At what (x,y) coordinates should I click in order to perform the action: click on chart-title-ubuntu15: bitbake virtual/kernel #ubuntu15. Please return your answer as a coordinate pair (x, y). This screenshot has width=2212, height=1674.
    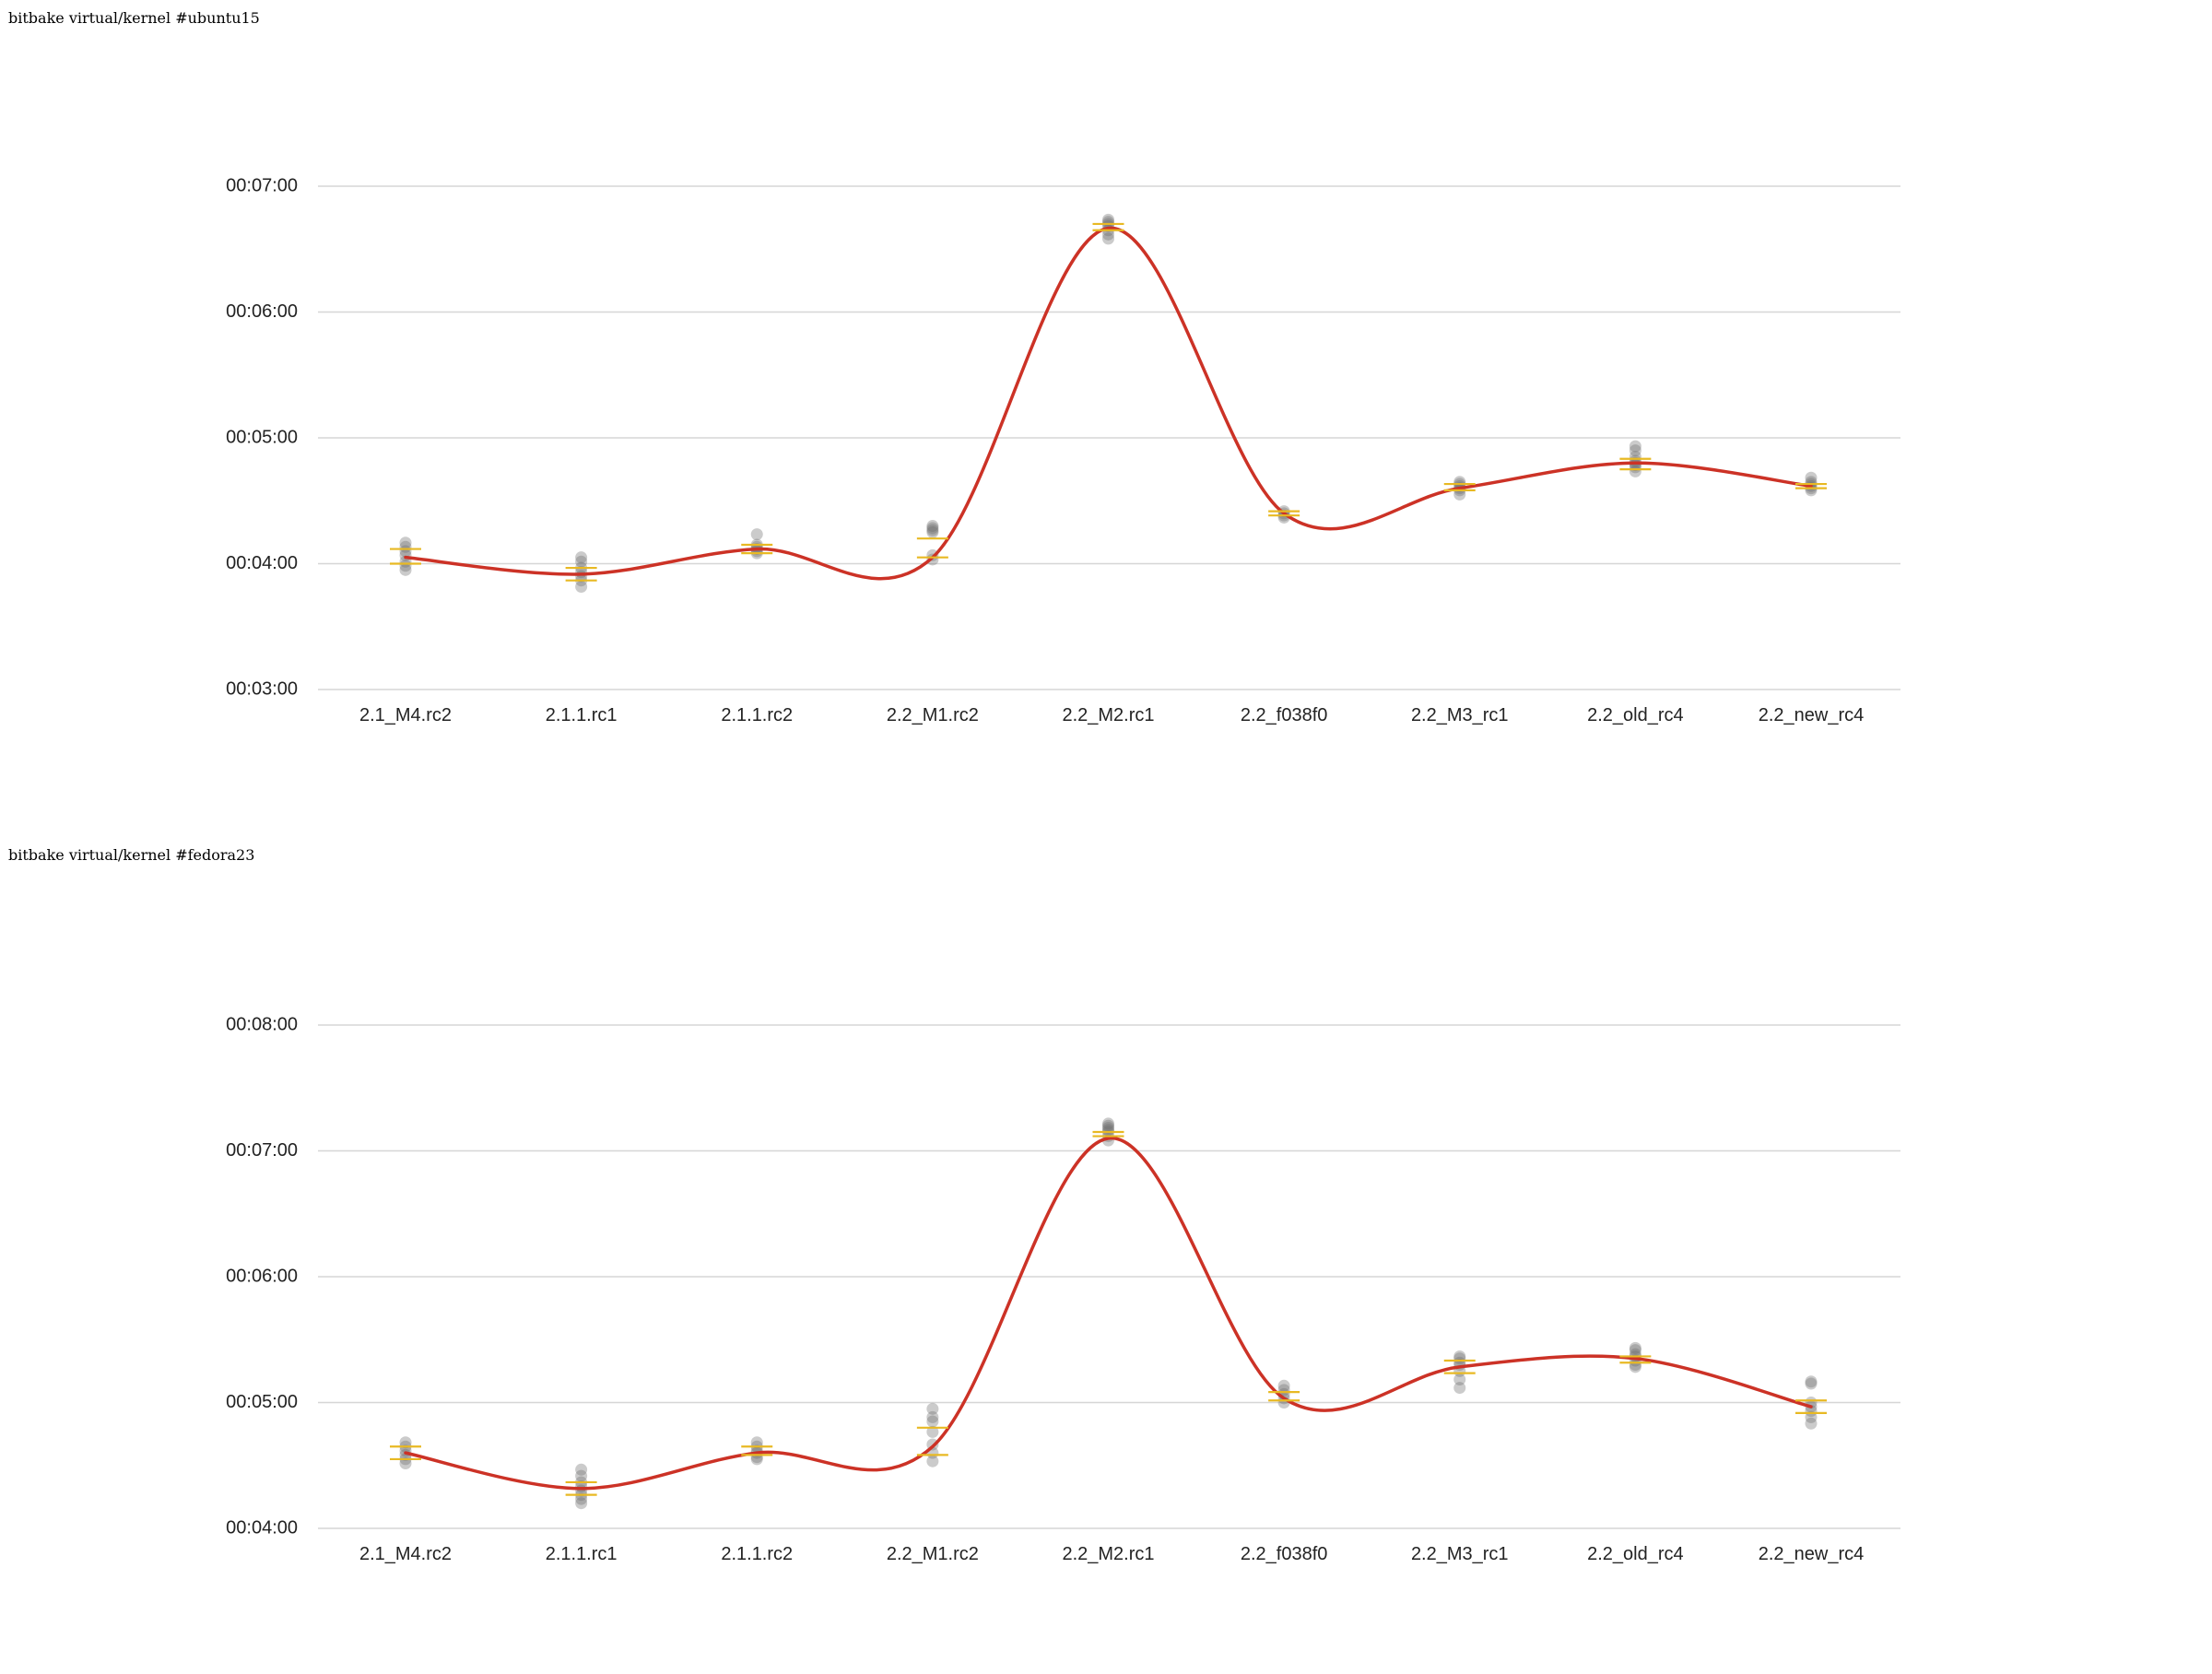
    Looking at the image, I should click on (134, 18).